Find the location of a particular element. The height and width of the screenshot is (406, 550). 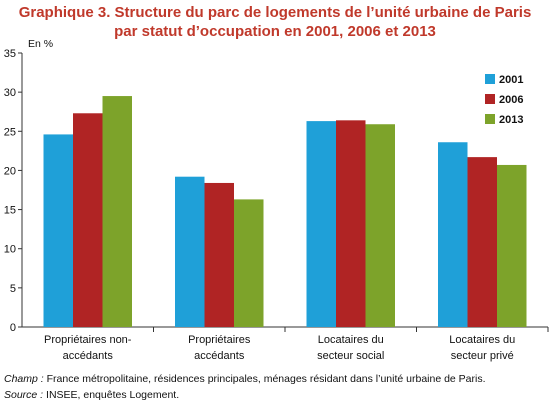

champ-label: Champ : is located at coordinates (24, 379).